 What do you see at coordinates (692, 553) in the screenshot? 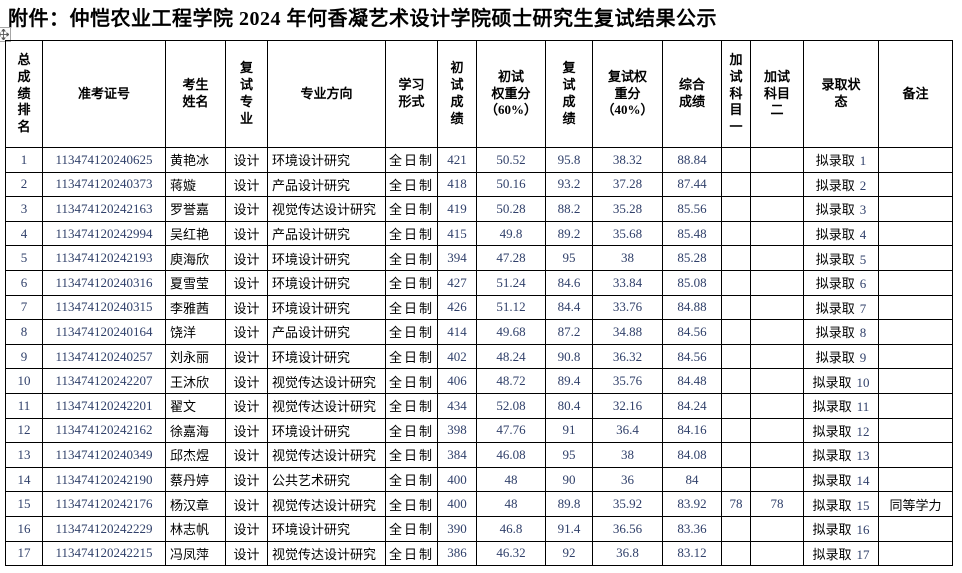
I see `cell-total-score: 83.12` at bounding box center [692, 553].